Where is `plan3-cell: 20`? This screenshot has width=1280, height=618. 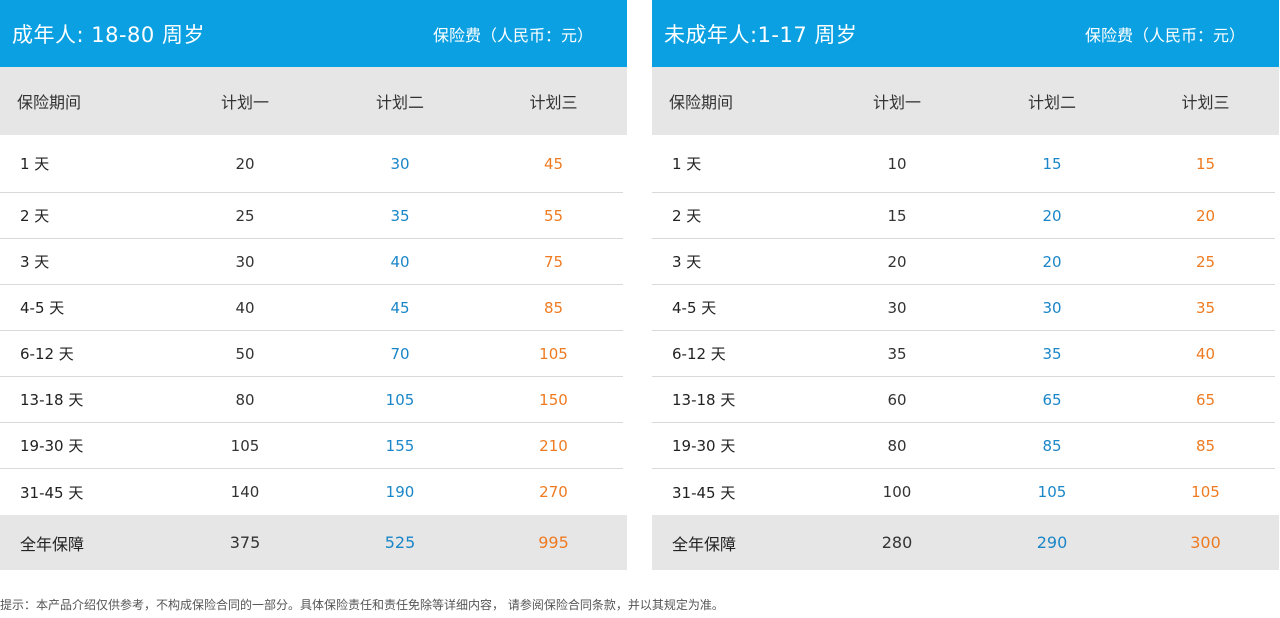
plan3-cell: 20 is located at coordinates (1205, 215).